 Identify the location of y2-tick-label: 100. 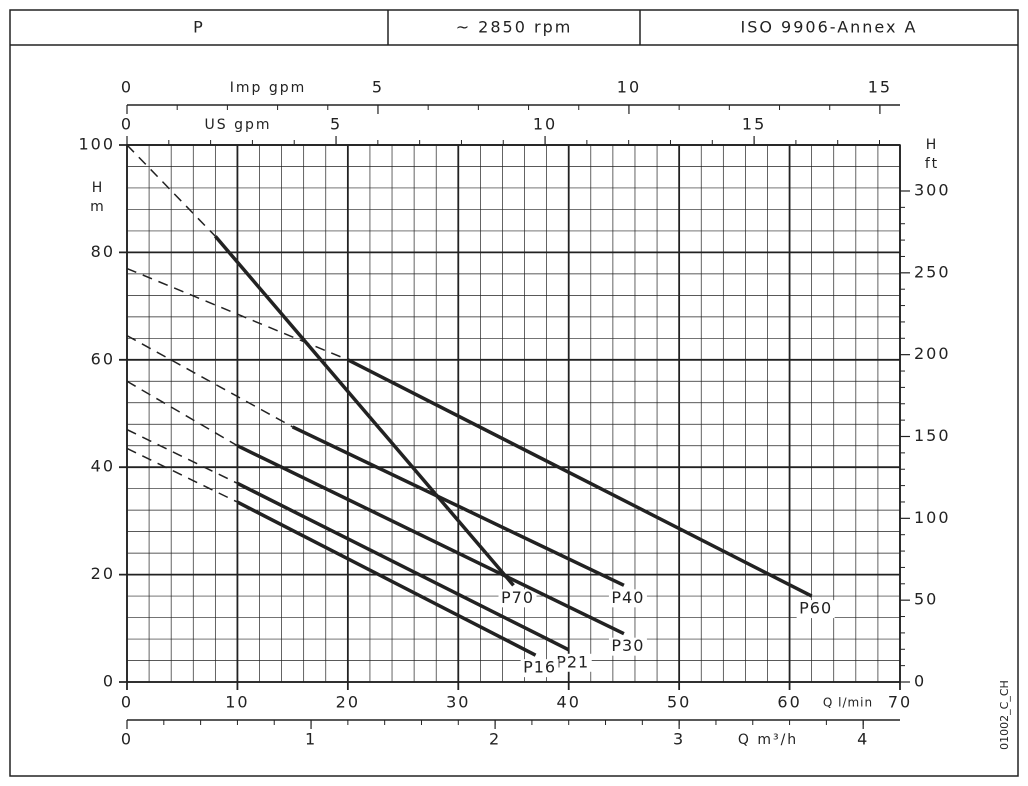
(932, 517).